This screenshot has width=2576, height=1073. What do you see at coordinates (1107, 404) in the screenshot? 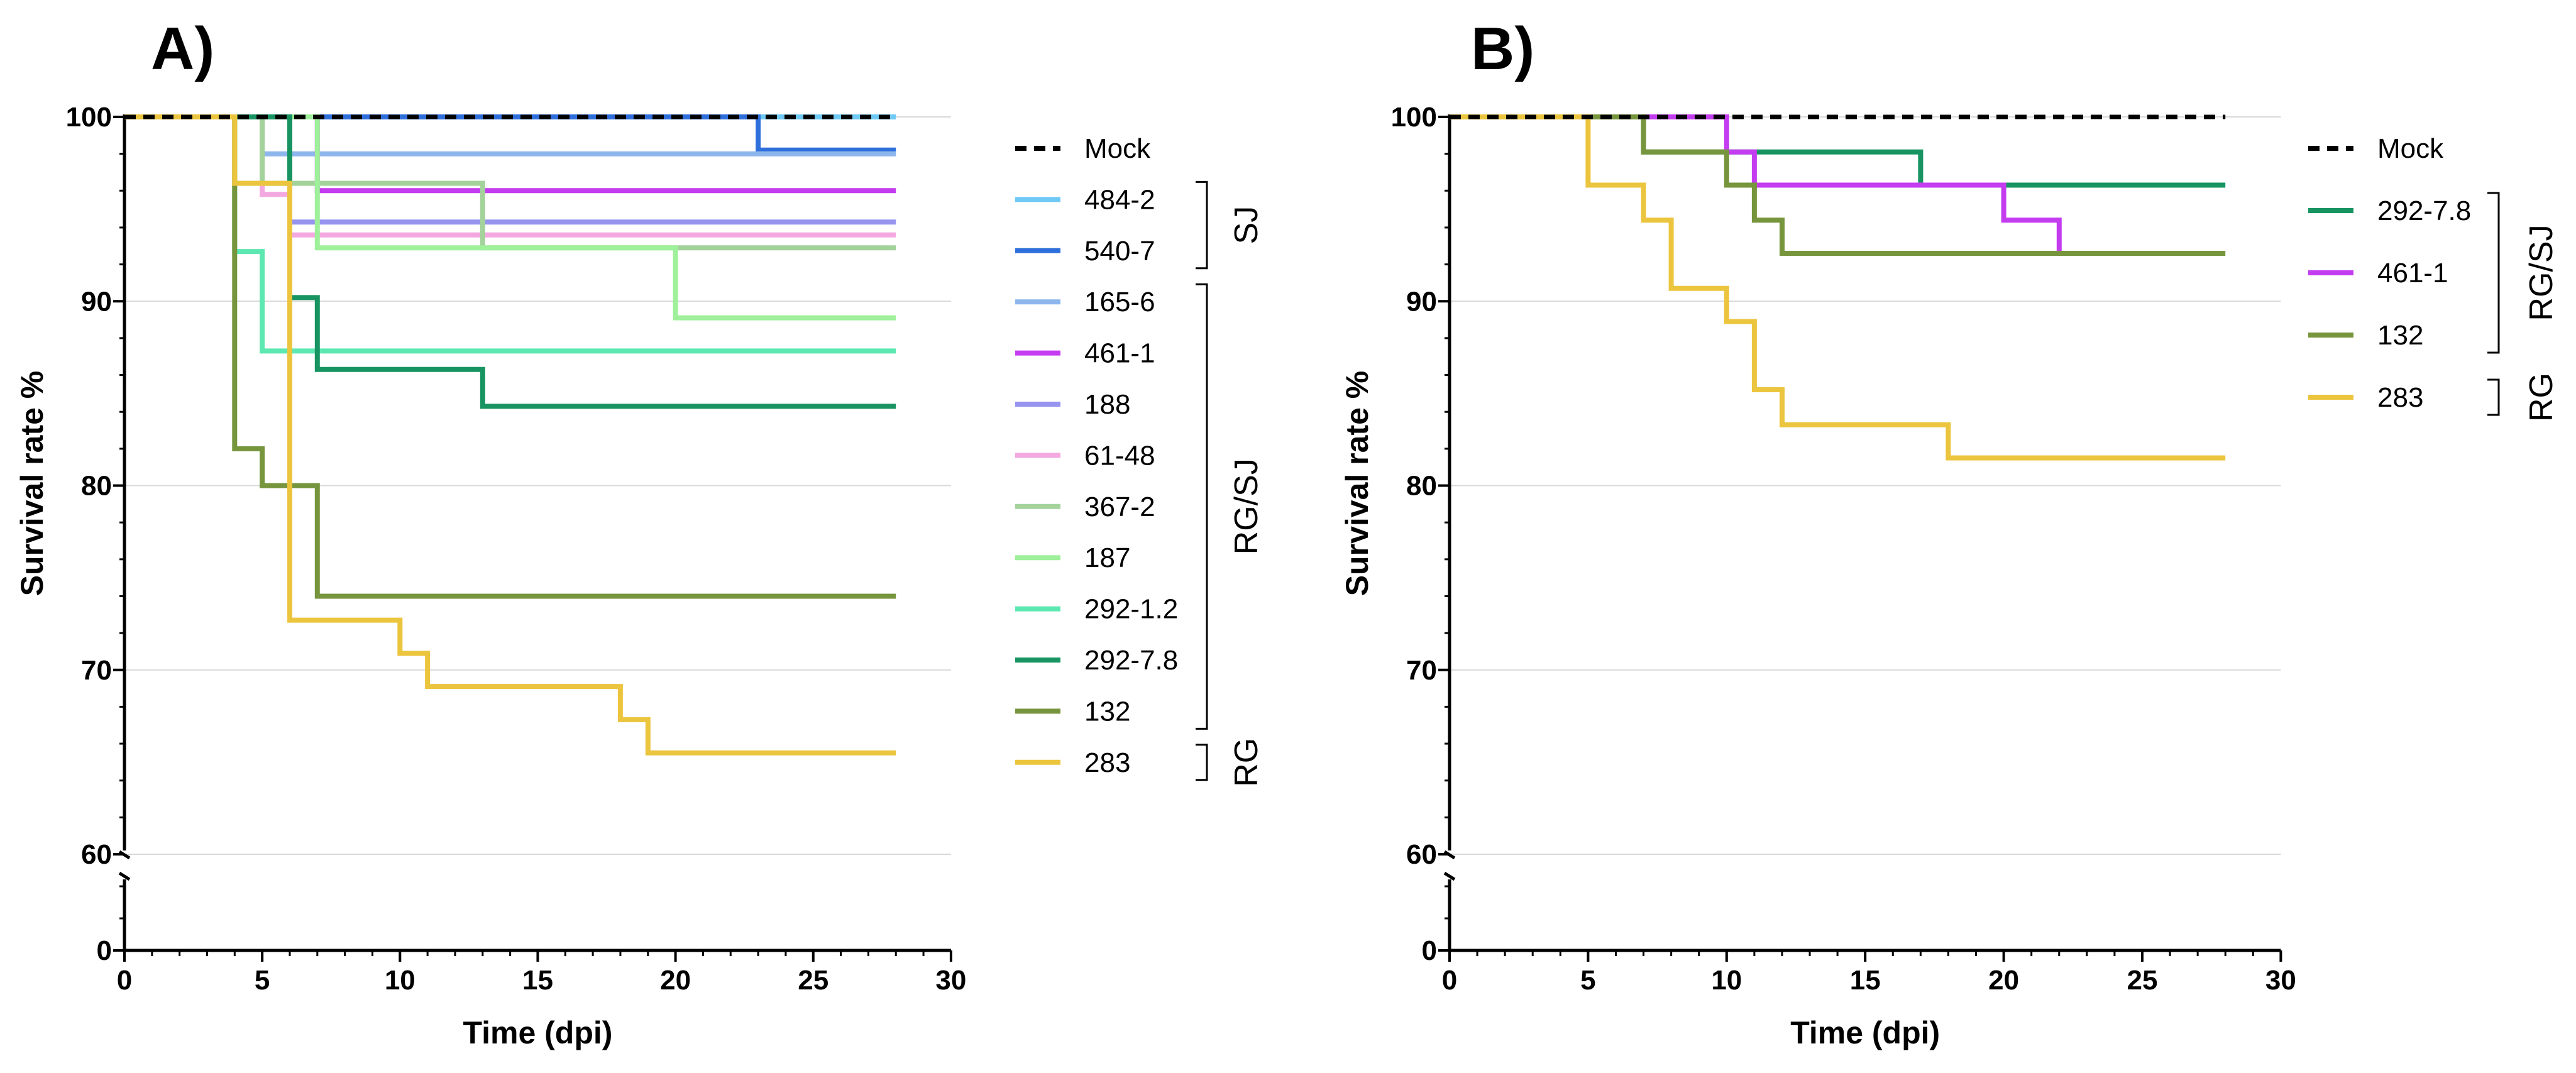
I see `legend-label: 188` at bounding box center [1107, 404].